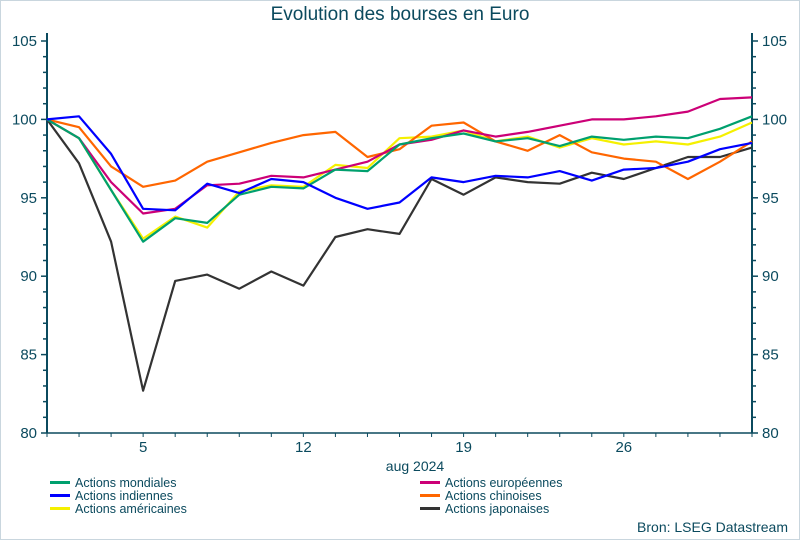 Image resolution: width=800 pixels, height=540 pixels. I want to click on legend-label: Actions indiennes, so click(124, 495).